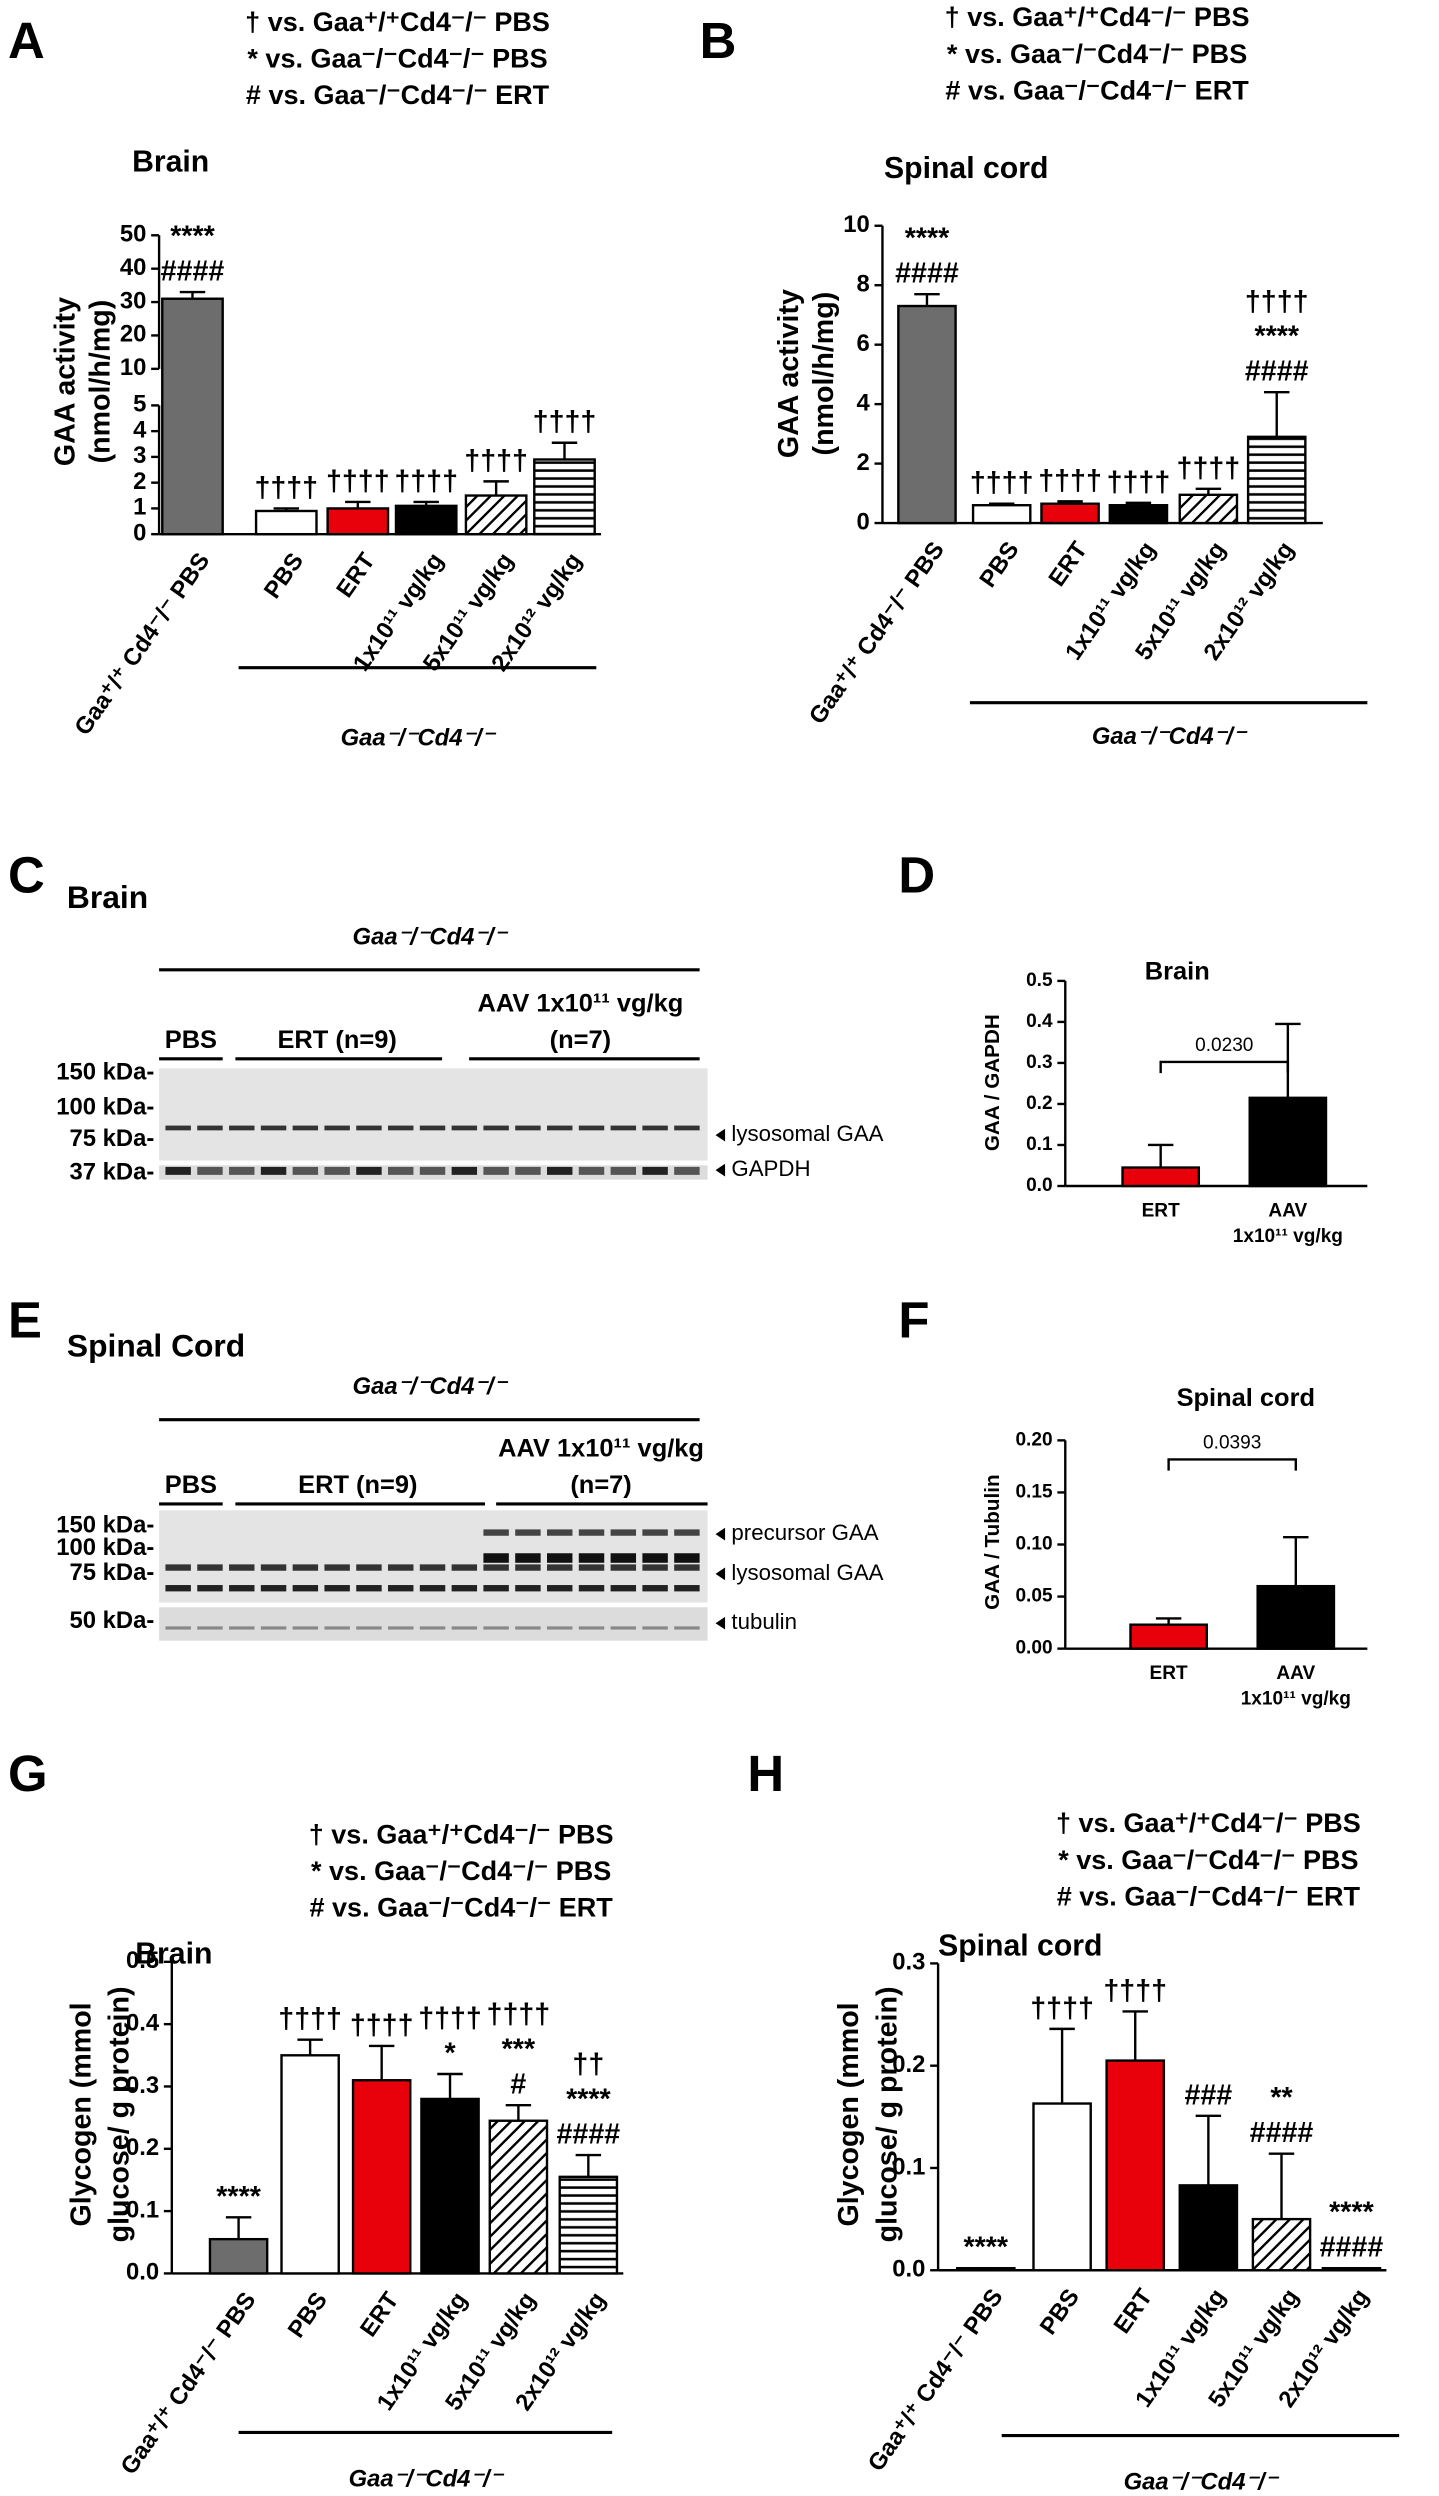  I want to click on lane-label: AAV 1x10¹¹ vg/kg, so click(601, 1449).